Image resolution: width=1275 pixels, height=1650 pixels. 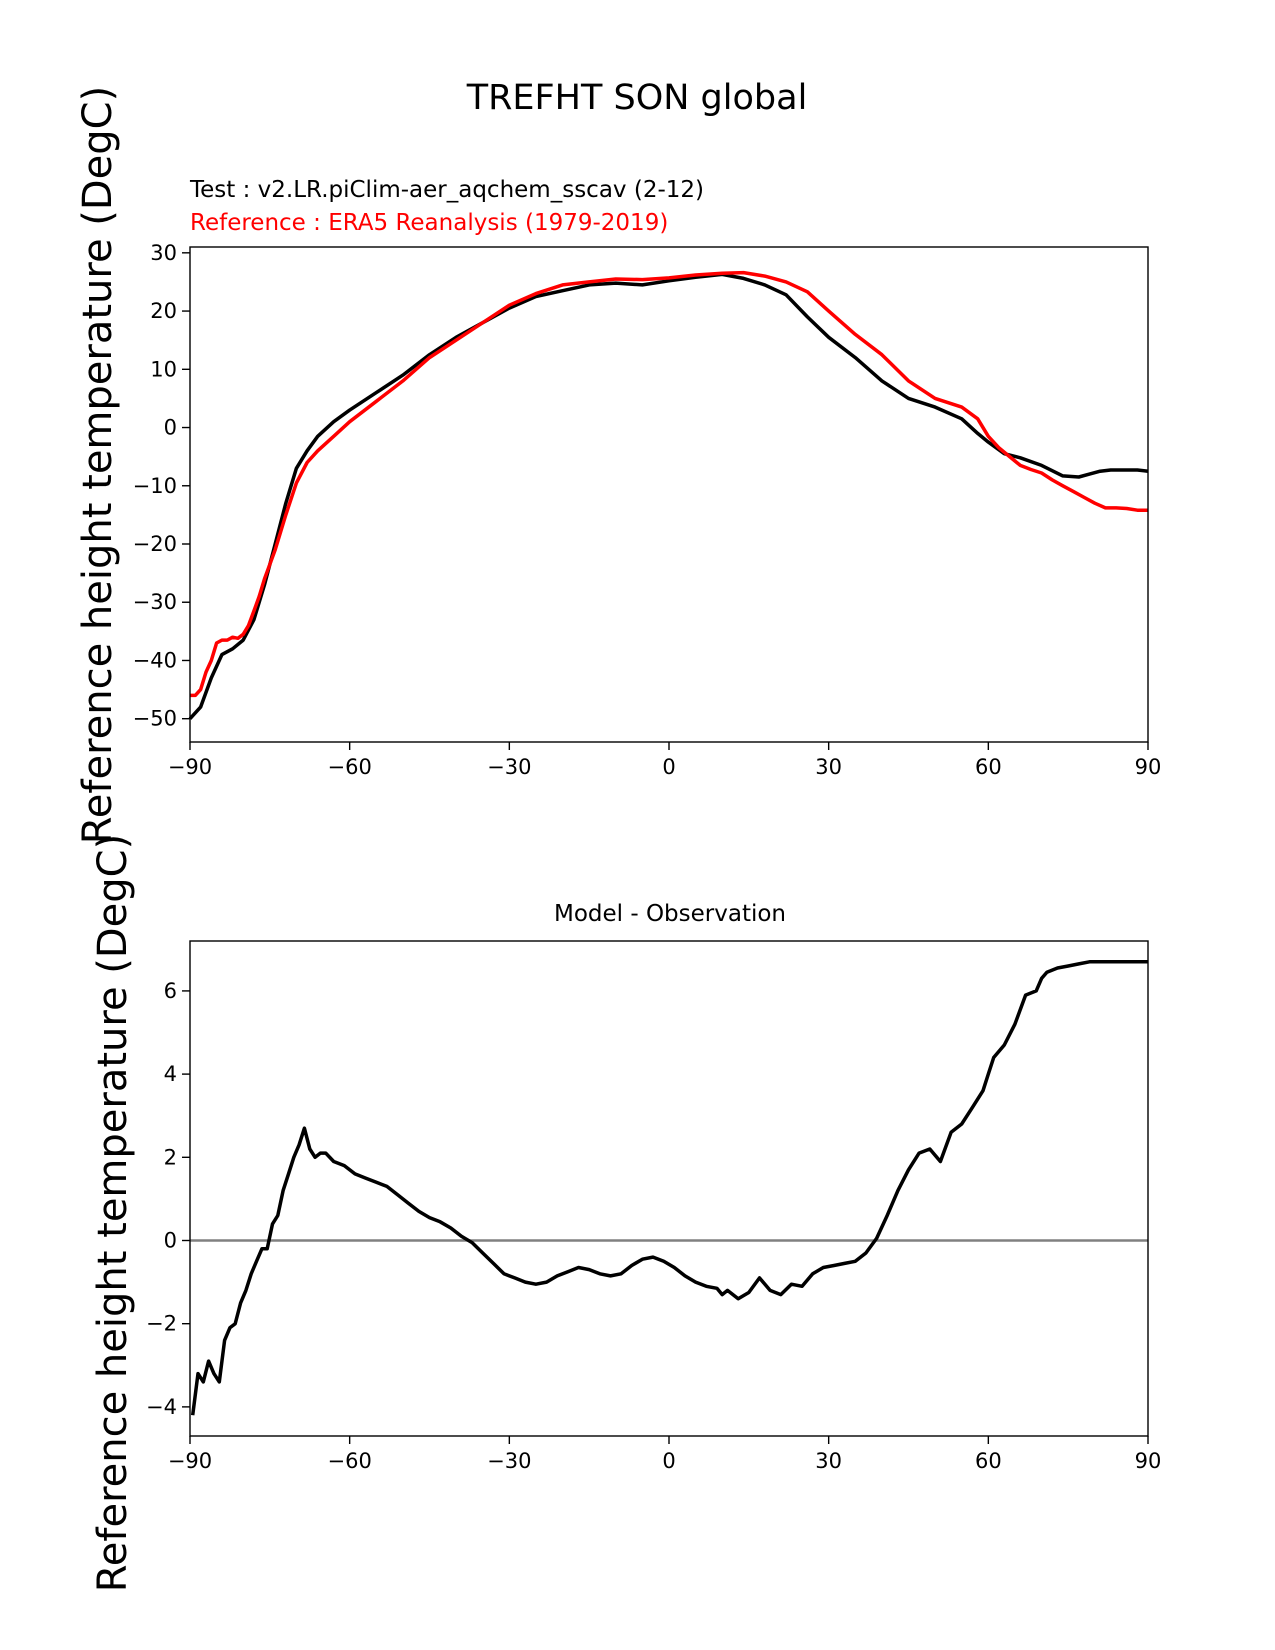 What do you see at coordinates (170, 991) in the screenshot?
I see `bottom-y-tick-label: 6` at bounding box center [170, 991].